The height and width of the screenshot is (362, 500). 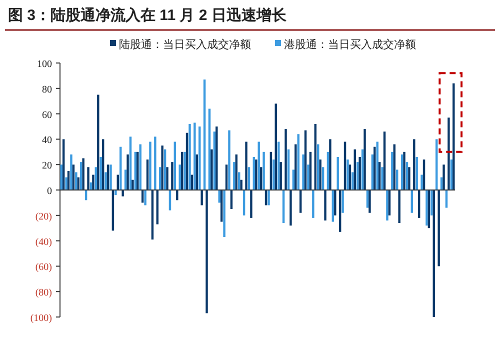 What do you see at coordinates (350, 44) in the screenshot?
I see `legend-label: 港股通：当日买入成交净额` at bounding box center [350, 44].